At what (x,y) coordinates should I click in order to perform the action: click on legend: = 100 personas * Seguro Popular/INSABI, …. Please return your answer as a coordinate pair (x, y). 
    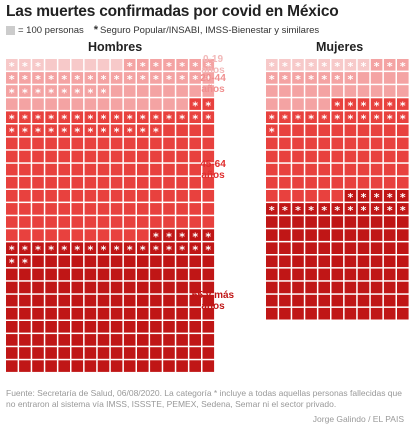
    Looking at the image, I should click on (162, 30).